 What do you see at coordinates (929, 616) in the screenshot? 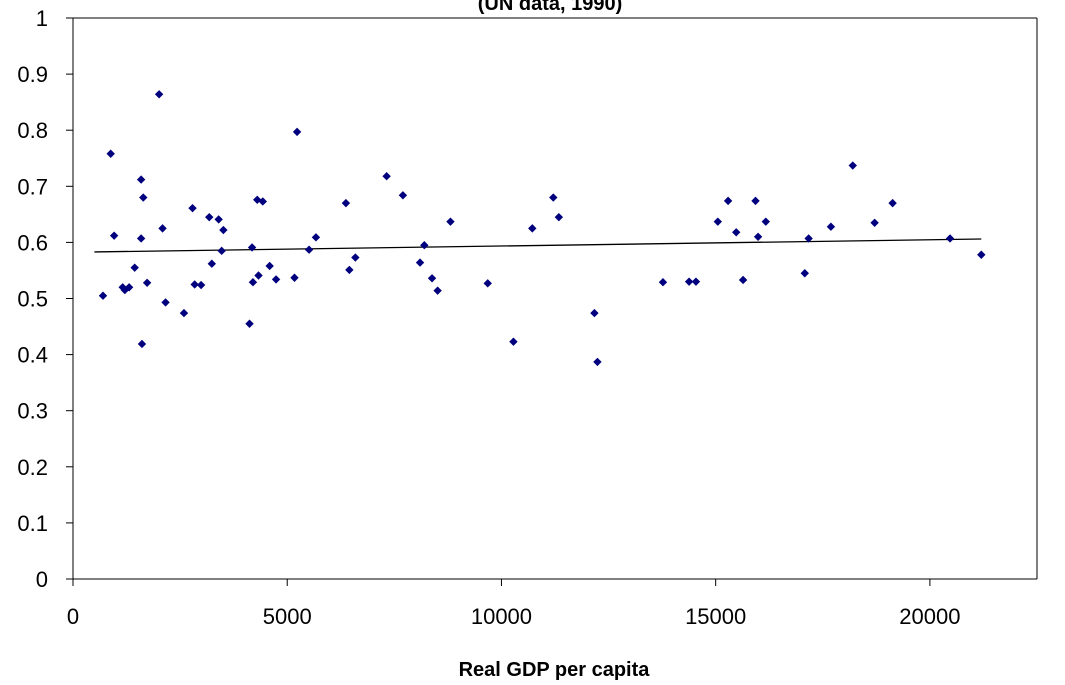
I see `x-tick-label: 20000` at bounding box center [929, 616].